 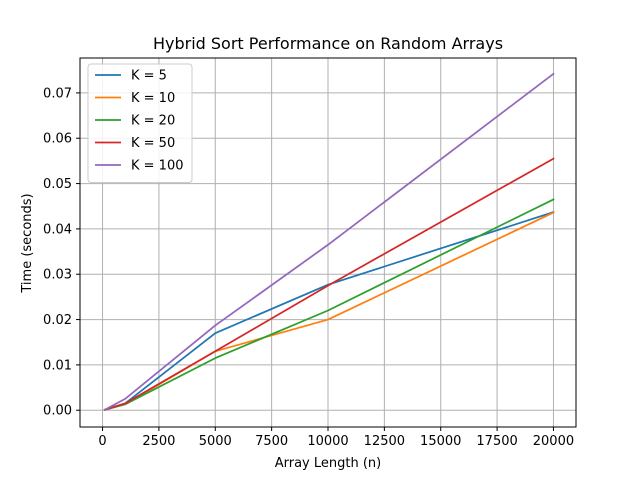 What do you see at coordinates (327, 441) in the screenshot?
I see `x-tick-label: 10000` at bounding box center [327, 441].